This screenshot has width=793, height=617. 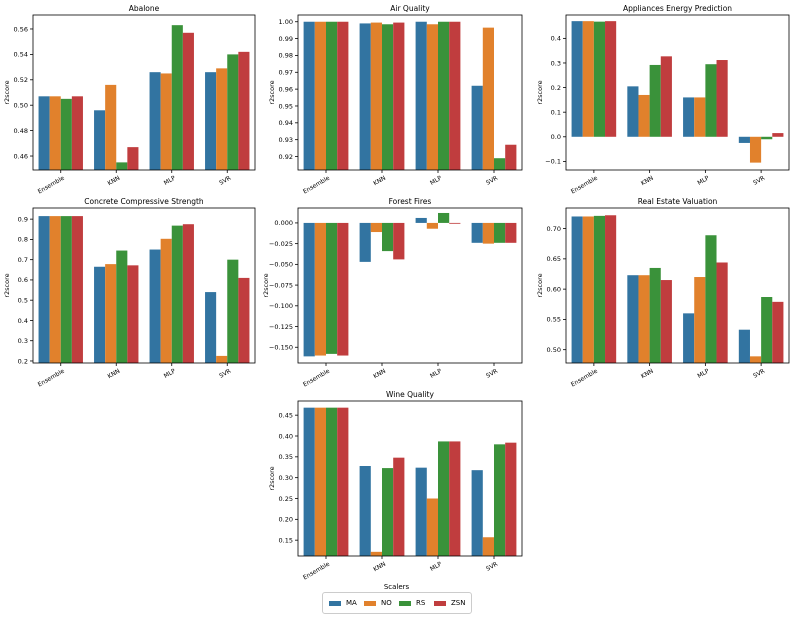 I want to click on chart-title: Appliances Energy Prediction, so click(x=677, y=8).